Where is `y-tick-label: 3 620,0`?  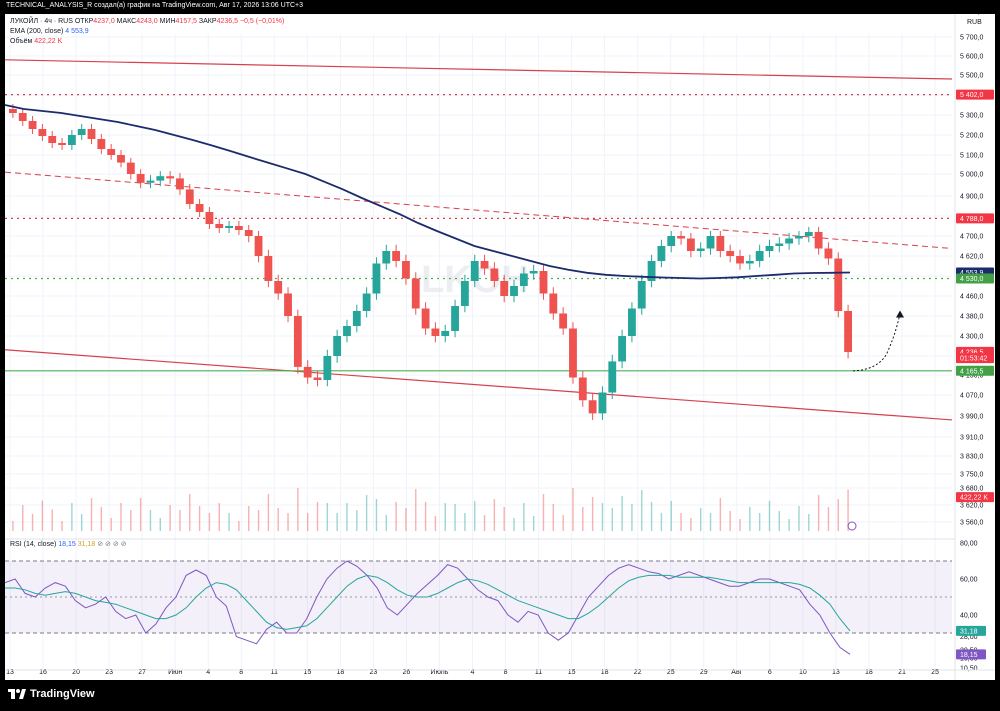 y-tick-label: 3 620,0 is located at coordinates (971, 506).